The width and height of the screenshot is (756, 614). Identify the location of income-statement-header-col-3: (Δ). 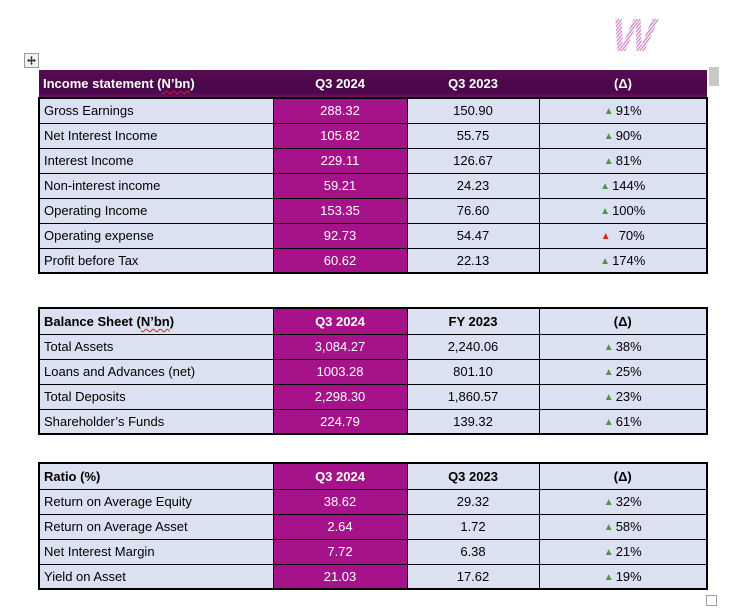
(623, 84).